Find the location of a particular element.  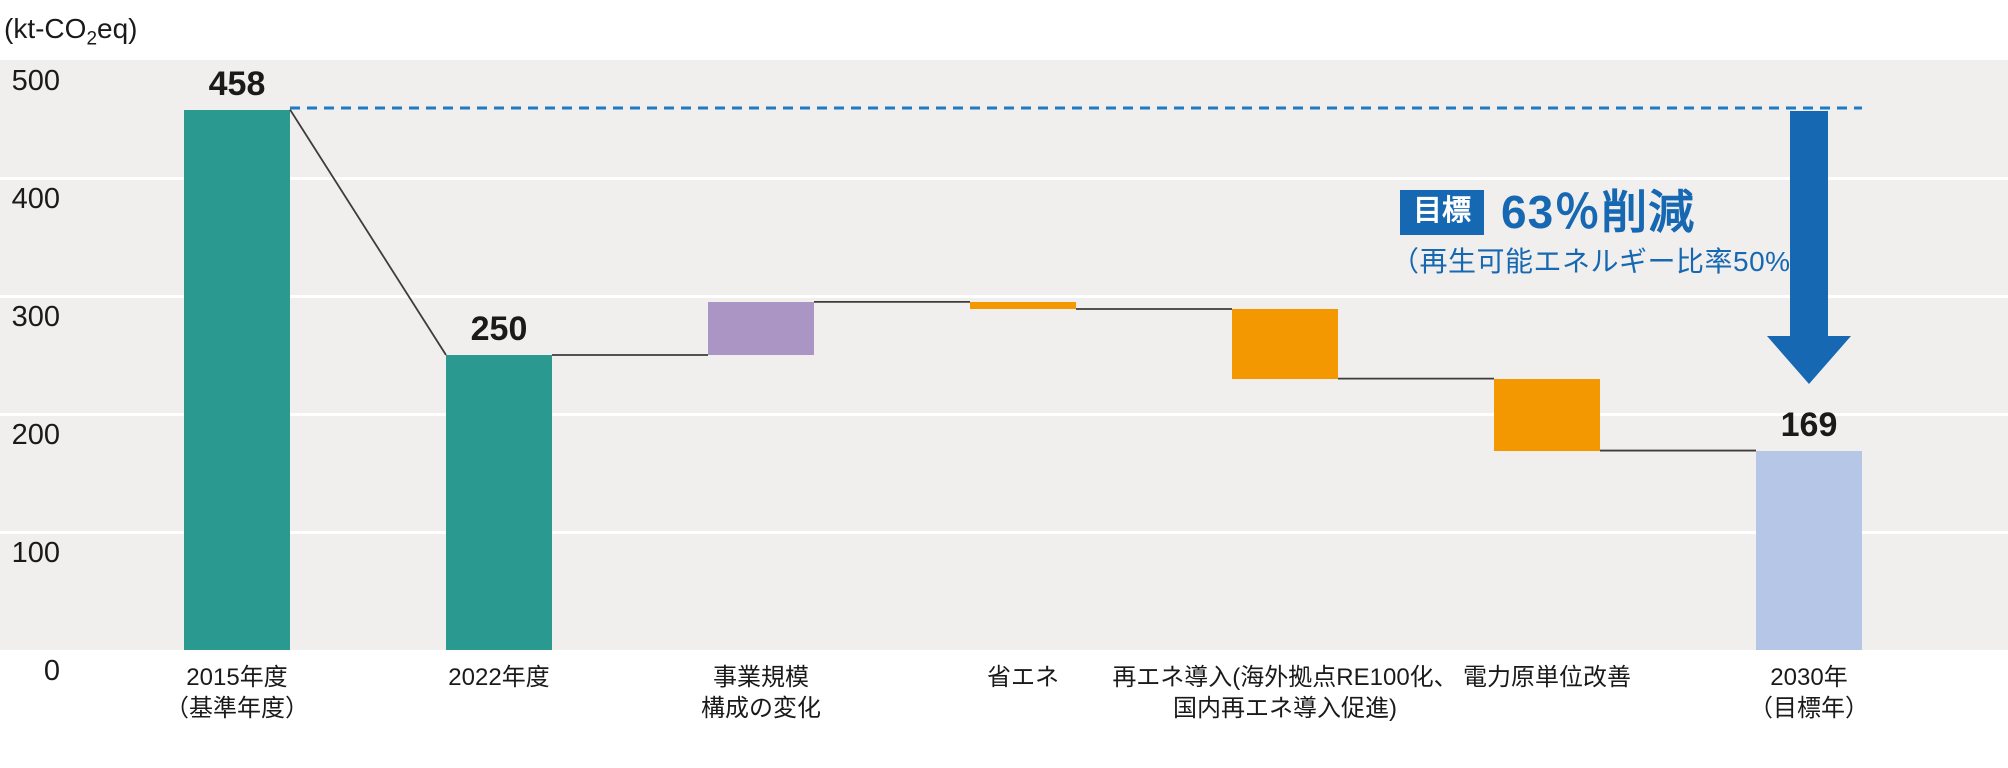

bar-fy2030-target is located at coordinates (1809, 550).